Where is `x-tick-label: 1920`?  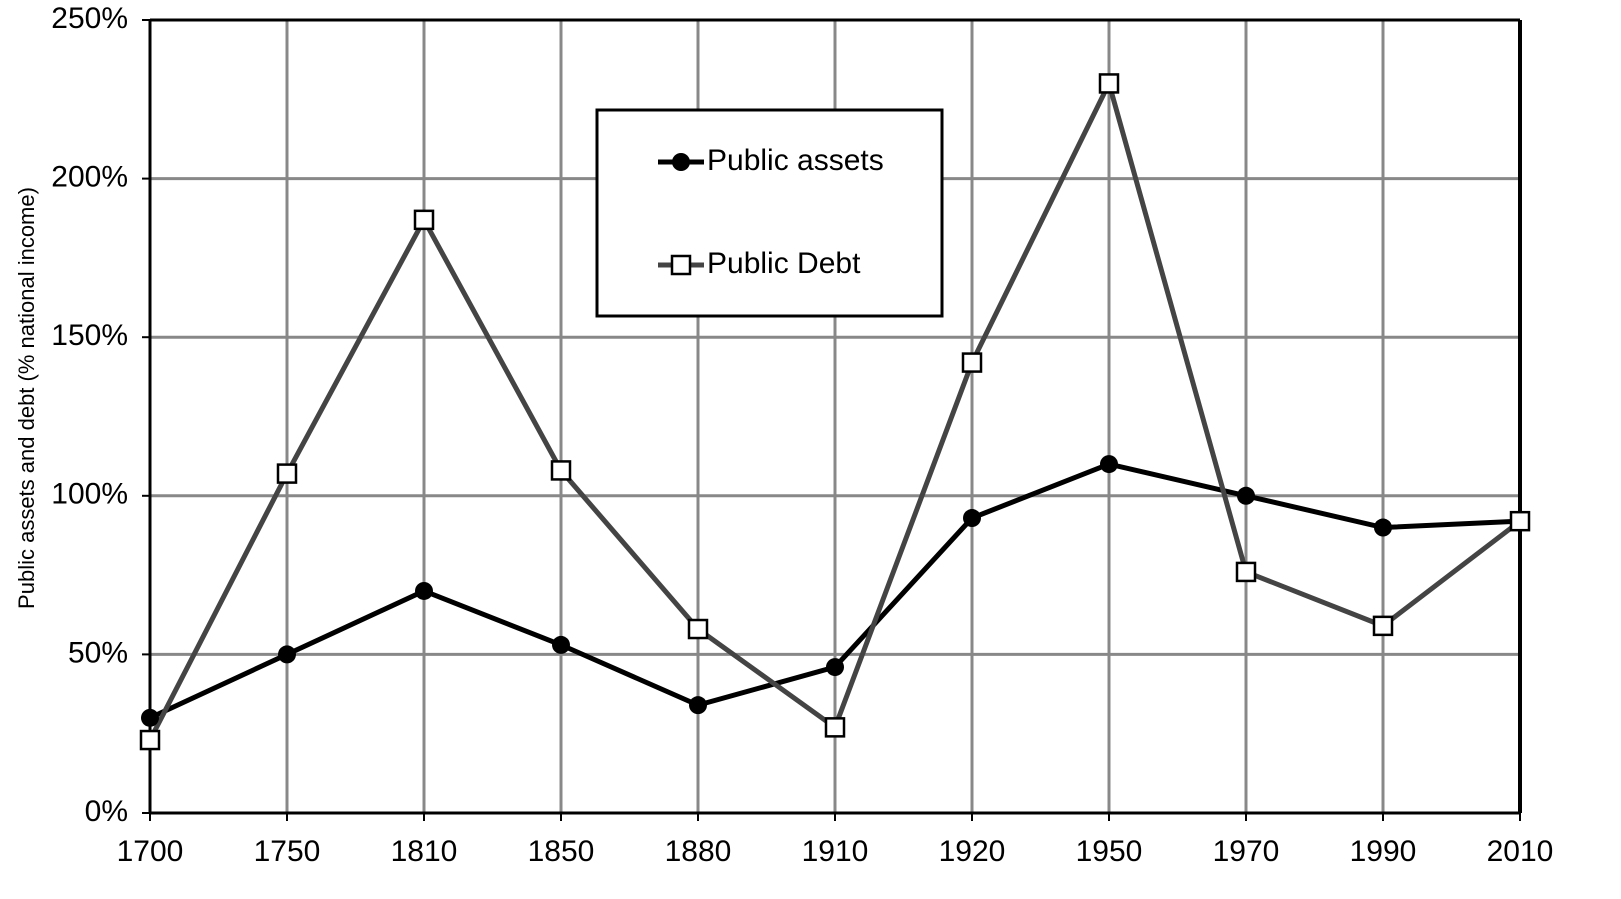 x-tick-label: 1920 is located at coordinates (972, 851).